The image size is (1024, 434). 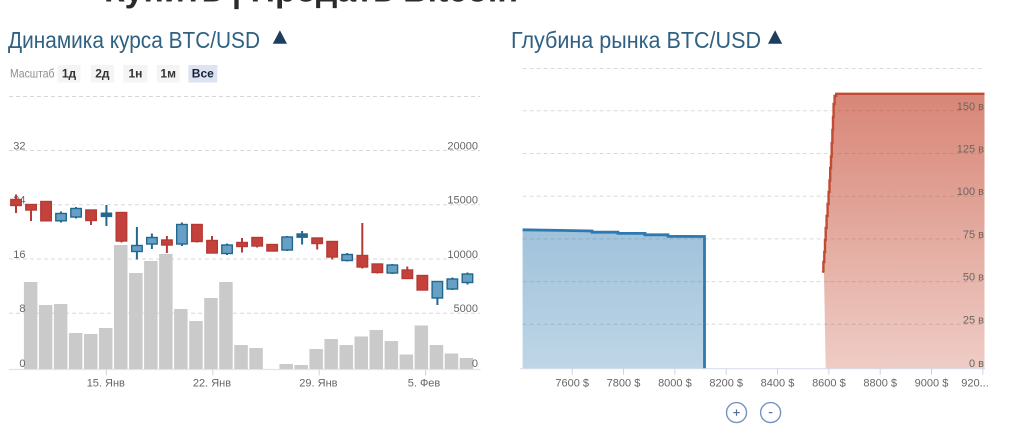 What do you see at coordinates (970, 150) in the screenshot?
I see `svg-text: 125 в` at bounding box center [970, 150].